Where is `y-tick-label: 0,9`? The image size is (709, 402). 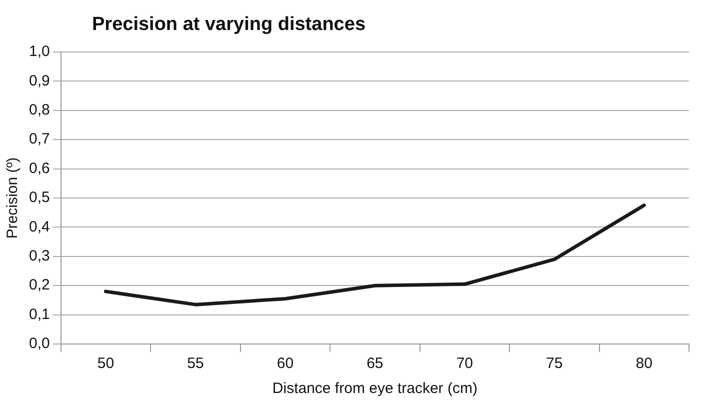
y-tick-label: 0,9 is located at coordinates (39, 81).